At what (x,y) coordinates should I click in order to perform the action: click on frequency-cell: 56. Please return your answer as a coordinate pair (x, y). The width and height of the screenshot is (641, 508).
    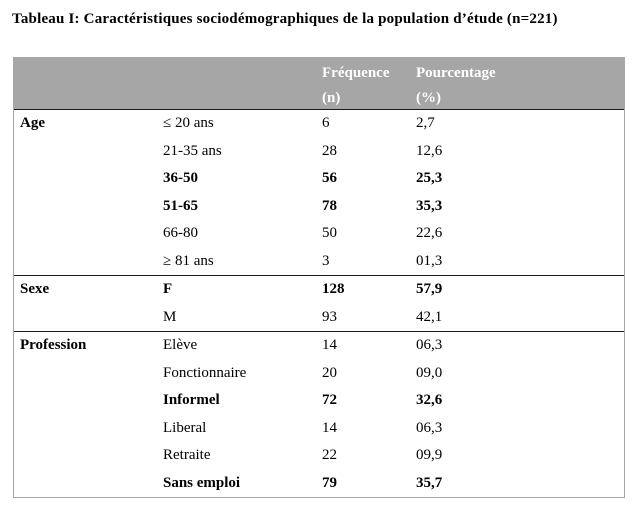
    Looking at the image, I should click on (329, 178).